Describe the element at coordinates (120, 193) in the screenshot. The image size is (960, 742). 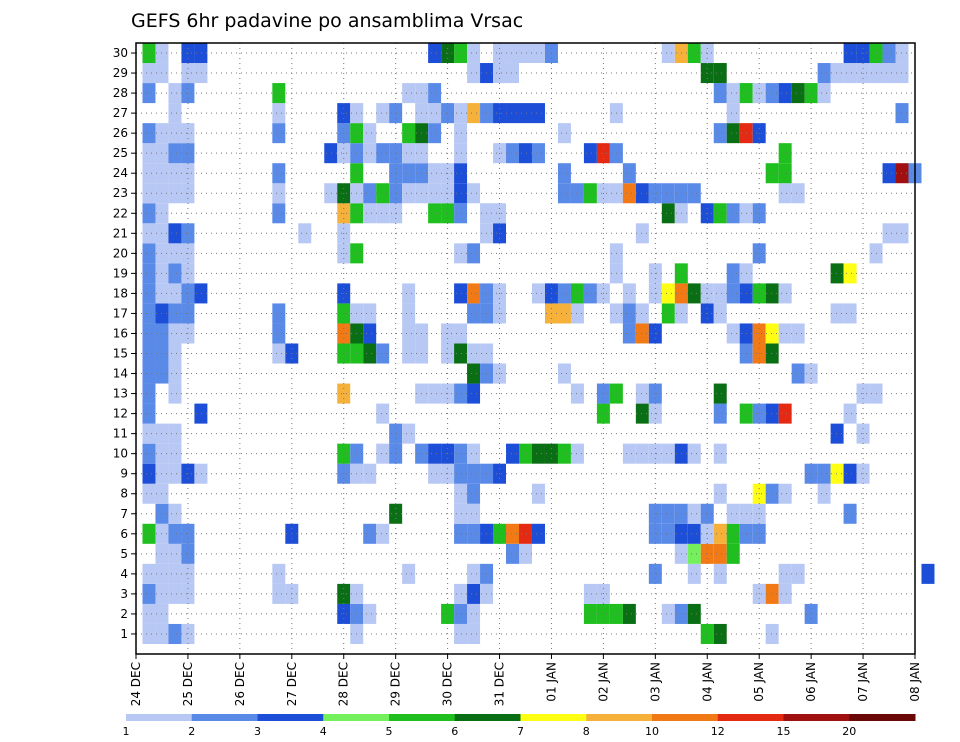
I see `y-tick-label: 23` at that location.